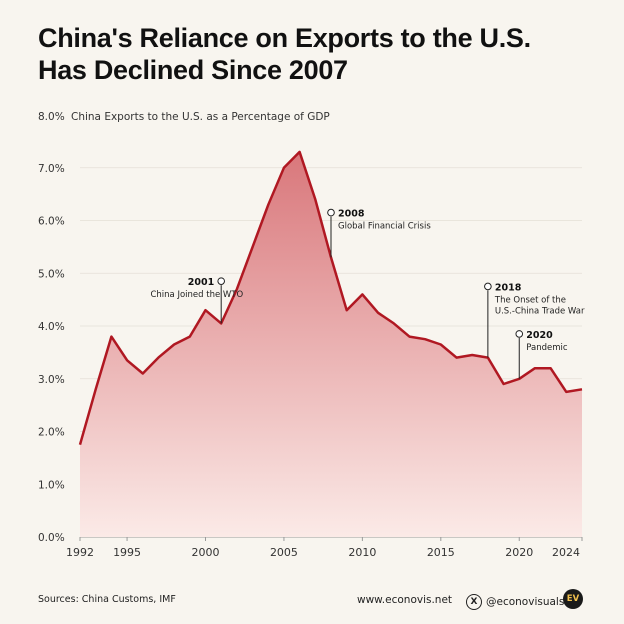 This screenshot has height=624, width=624. I want to click on annotation-2008: 2008 Global Financial Crisis, so click(379, 233).